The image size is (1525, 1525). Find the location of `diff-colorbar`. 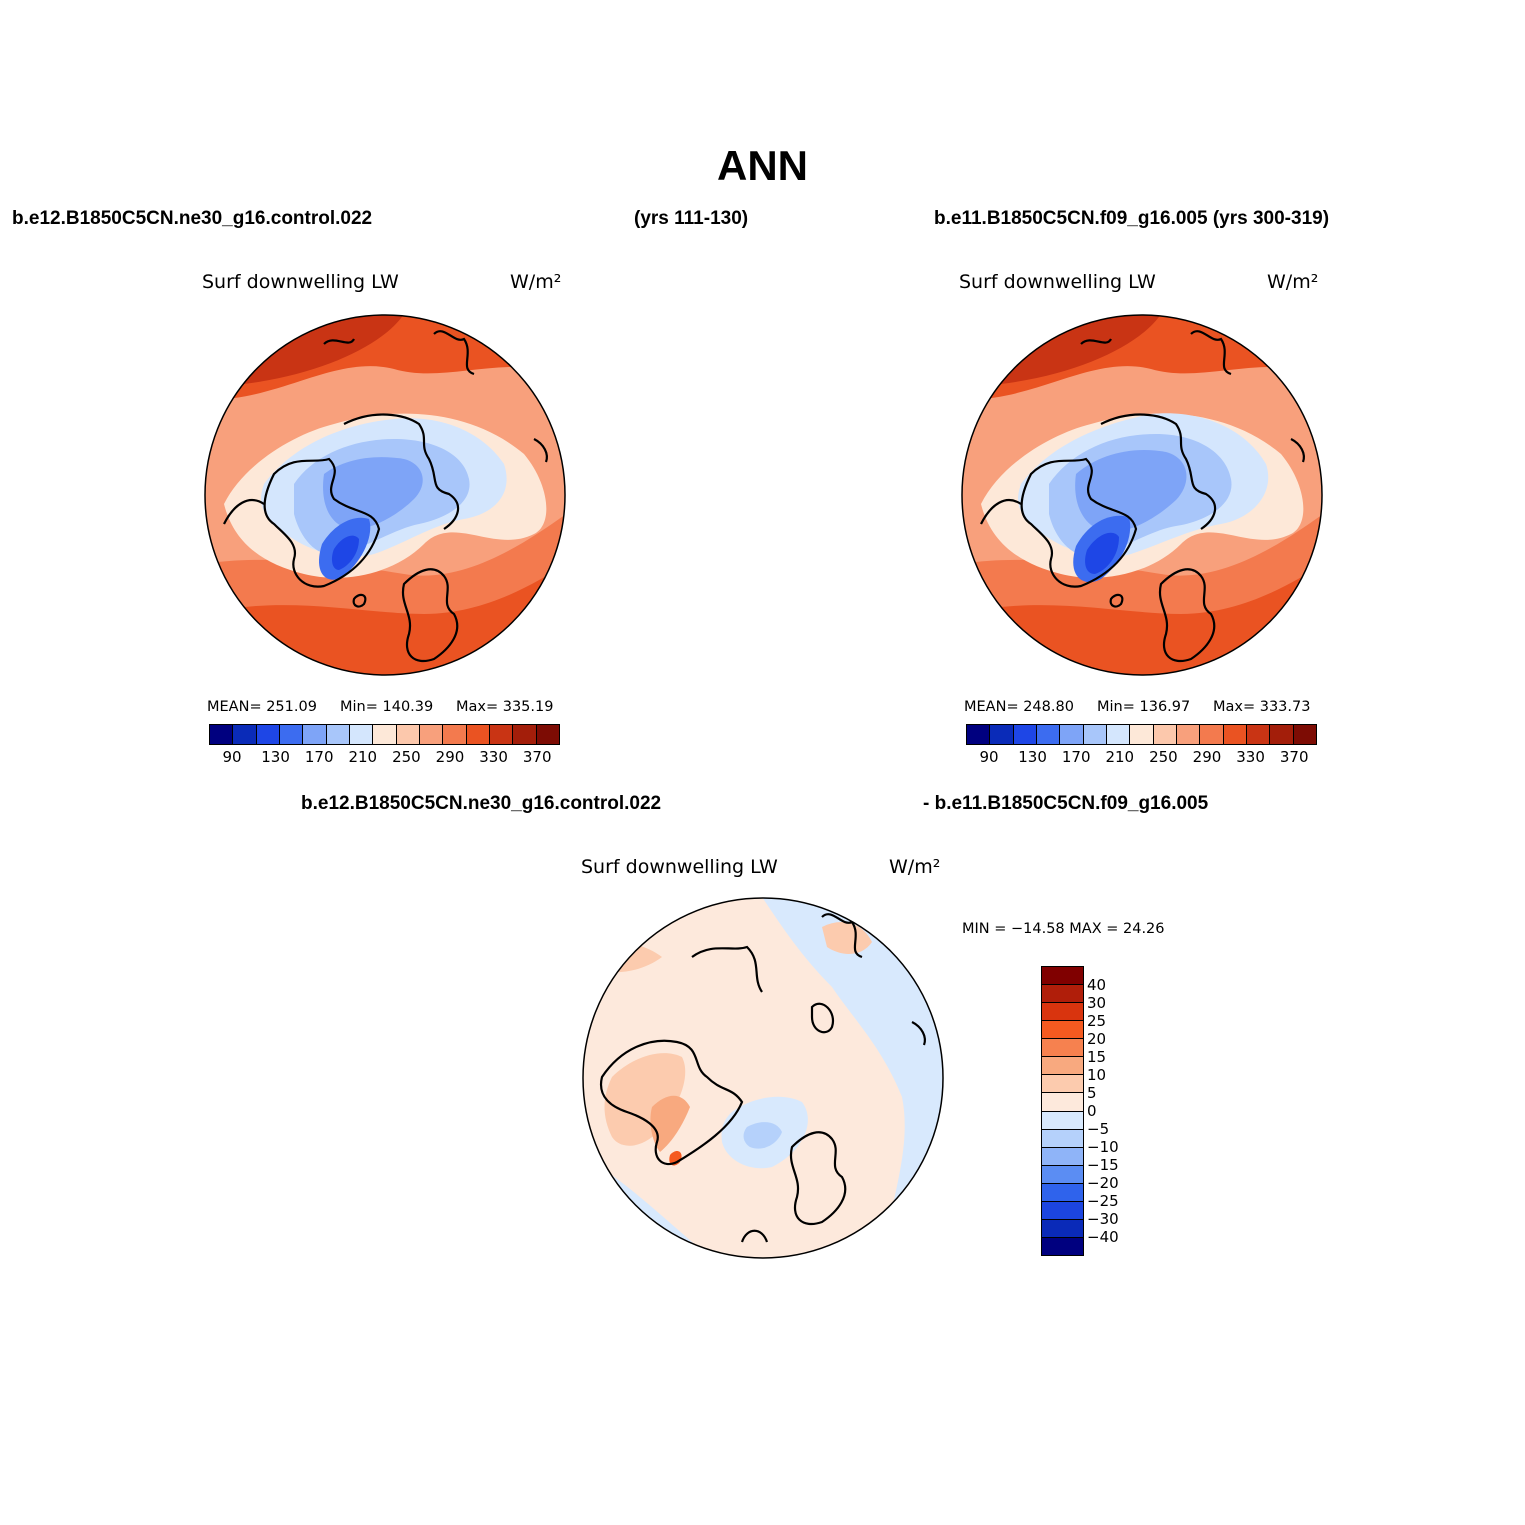

diff-colorbar is located at coordinates (1062, 1111).